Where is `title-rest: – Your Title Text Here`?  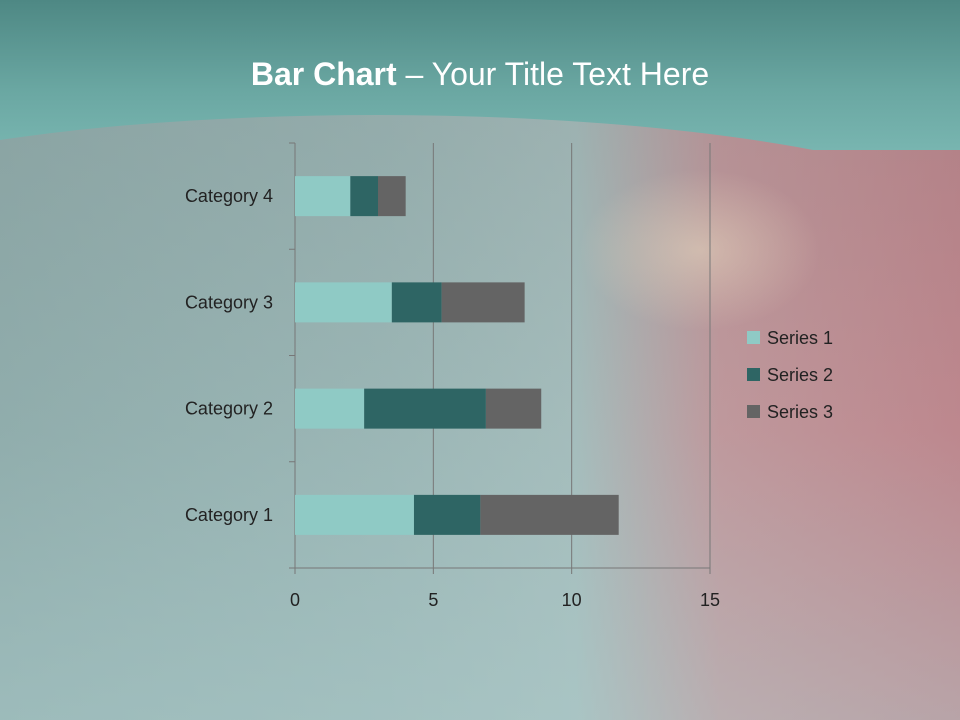 title-rest: – Your Title Text Here is located at coordinates (553, 74).